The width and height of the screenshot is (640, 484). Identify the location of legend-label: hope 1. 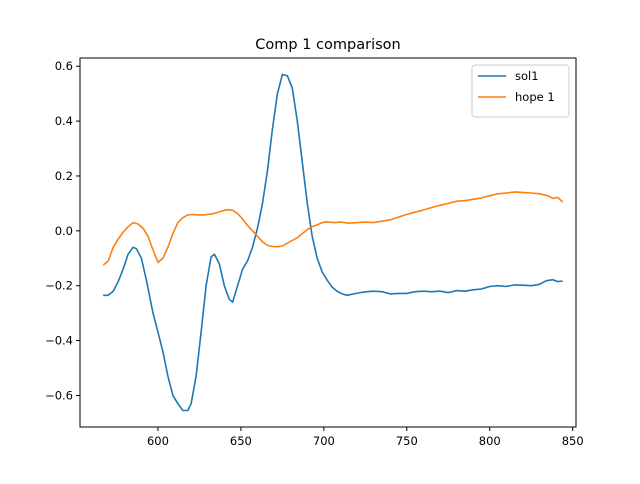
(535, 97).